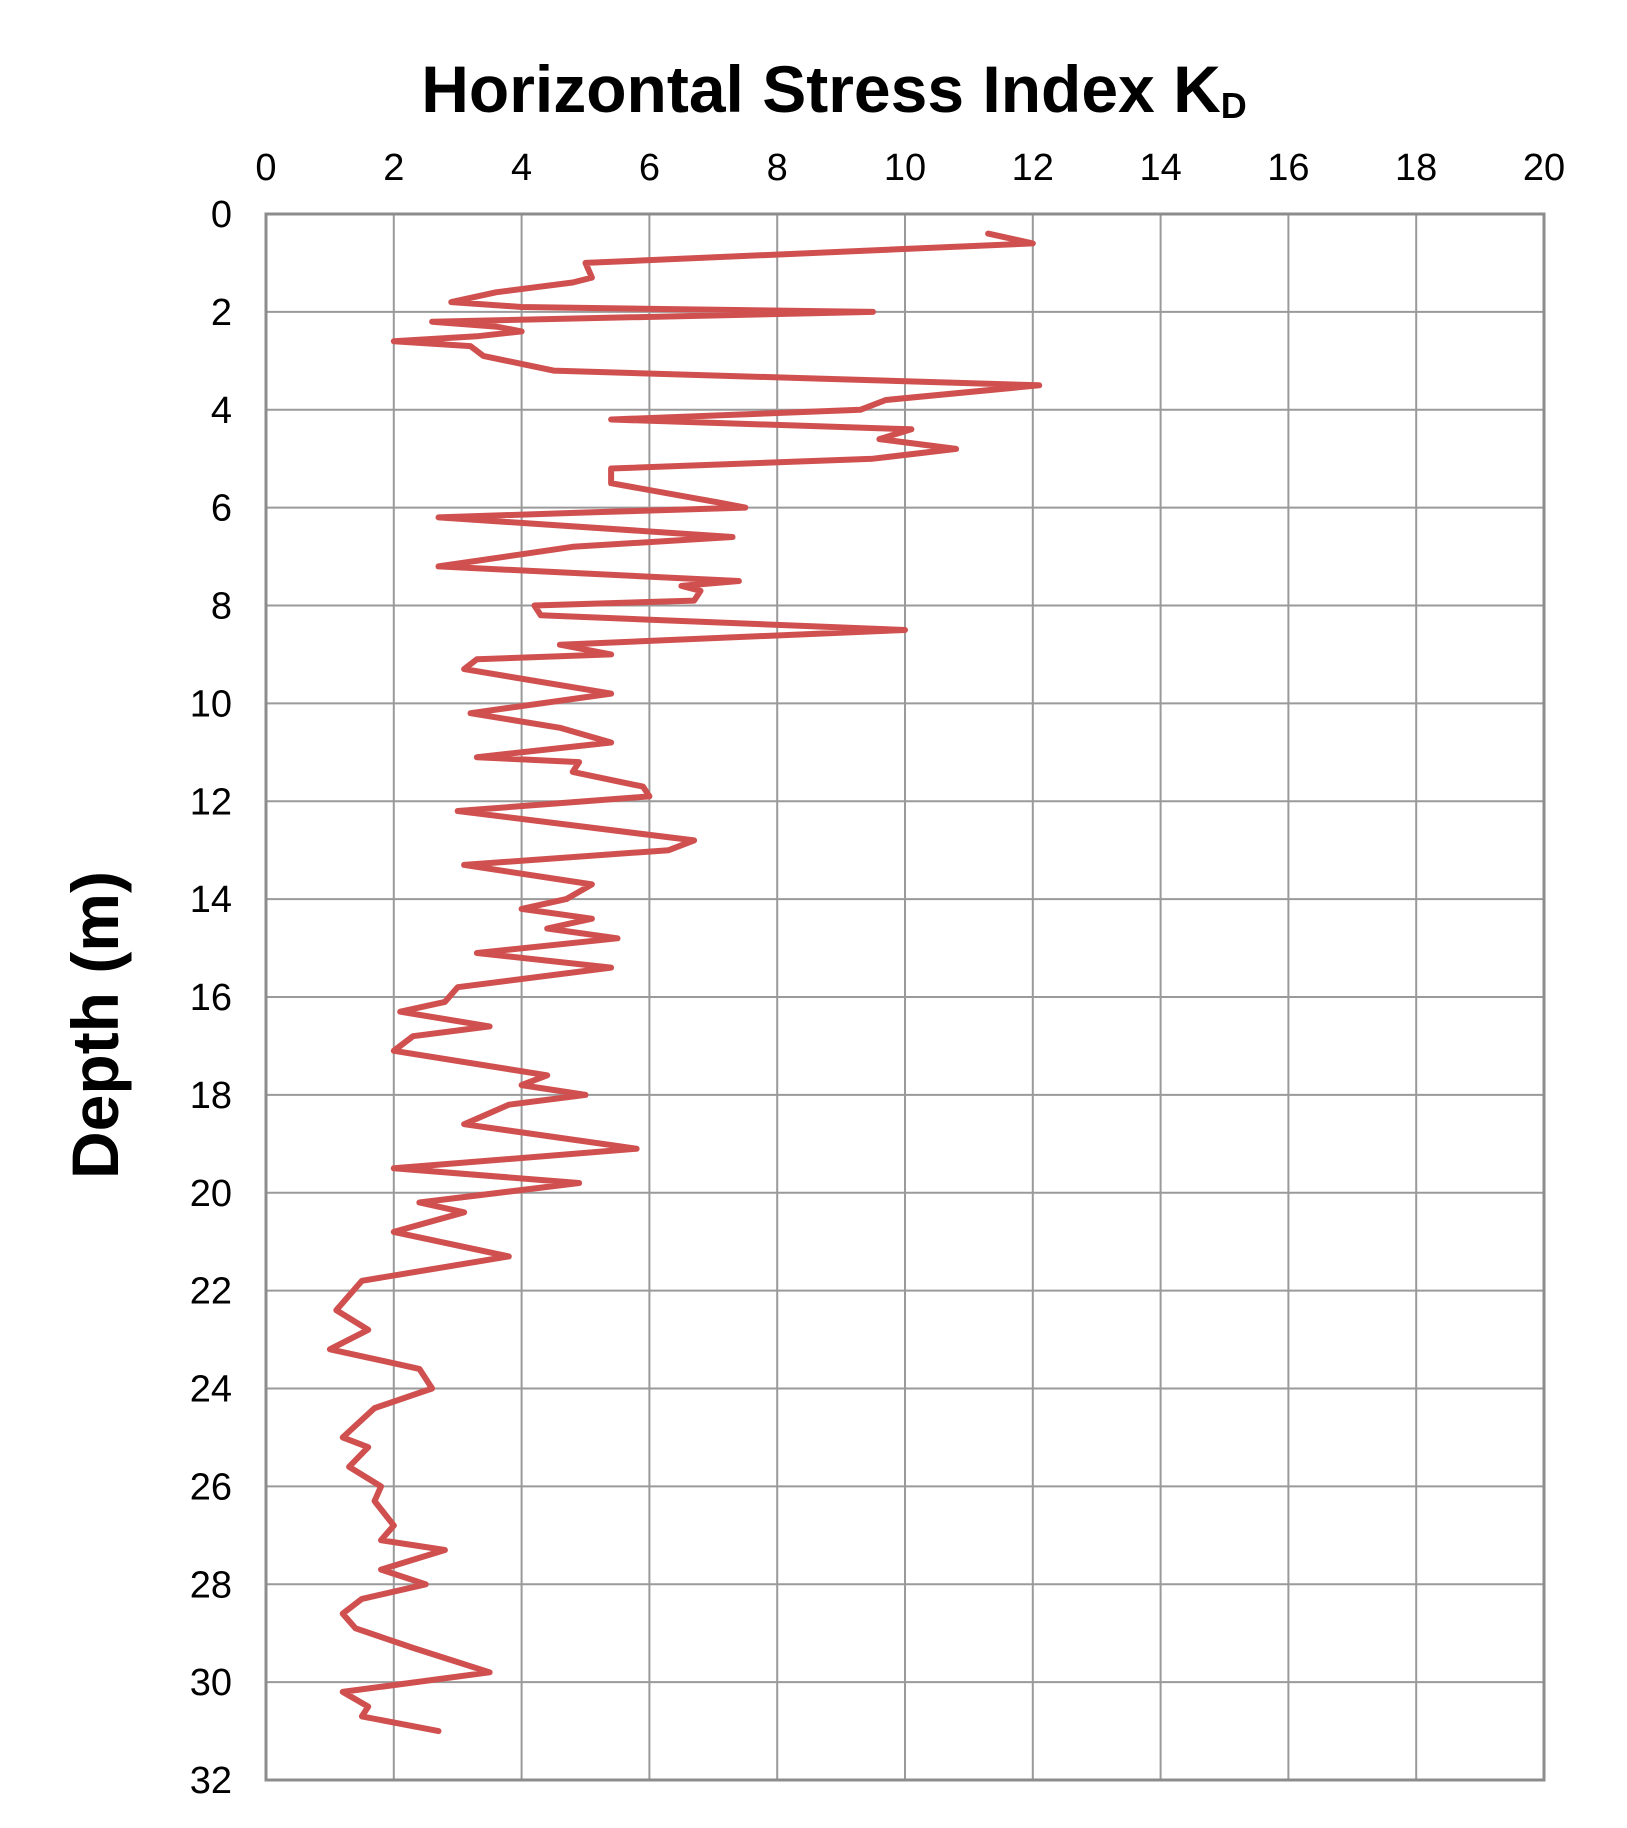 The image size is (1627, 1828). Describe the element at coordinates (211, 1390) in the screenshot. I see `y-tick-label-12: 24` at that location.